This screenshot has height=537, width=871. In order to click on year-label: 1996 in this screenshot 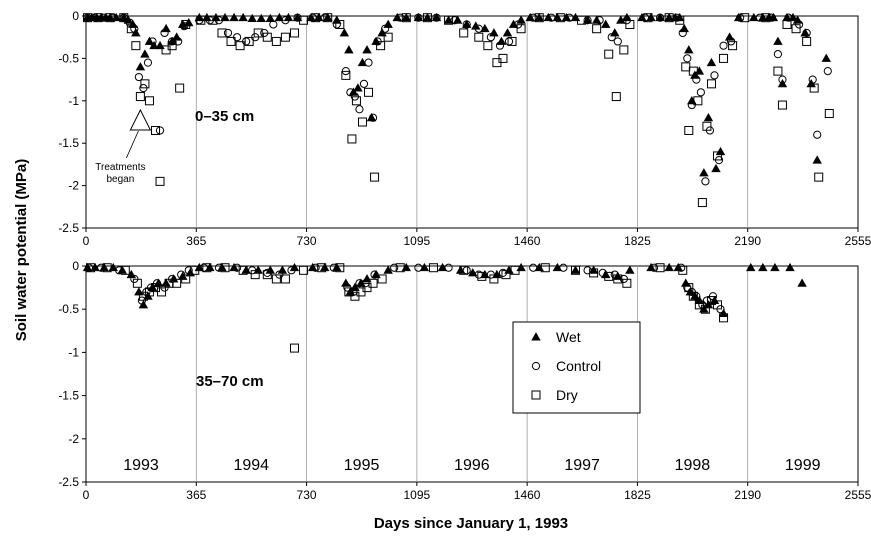, I will do `click(472, 465)`.